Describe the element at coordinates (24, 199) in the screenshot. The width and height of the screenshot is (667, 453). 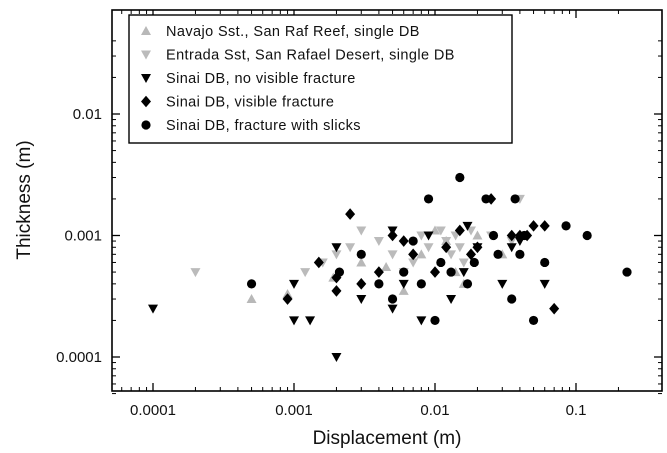
I see `y-axis-title: Thickness (m)` at that location.